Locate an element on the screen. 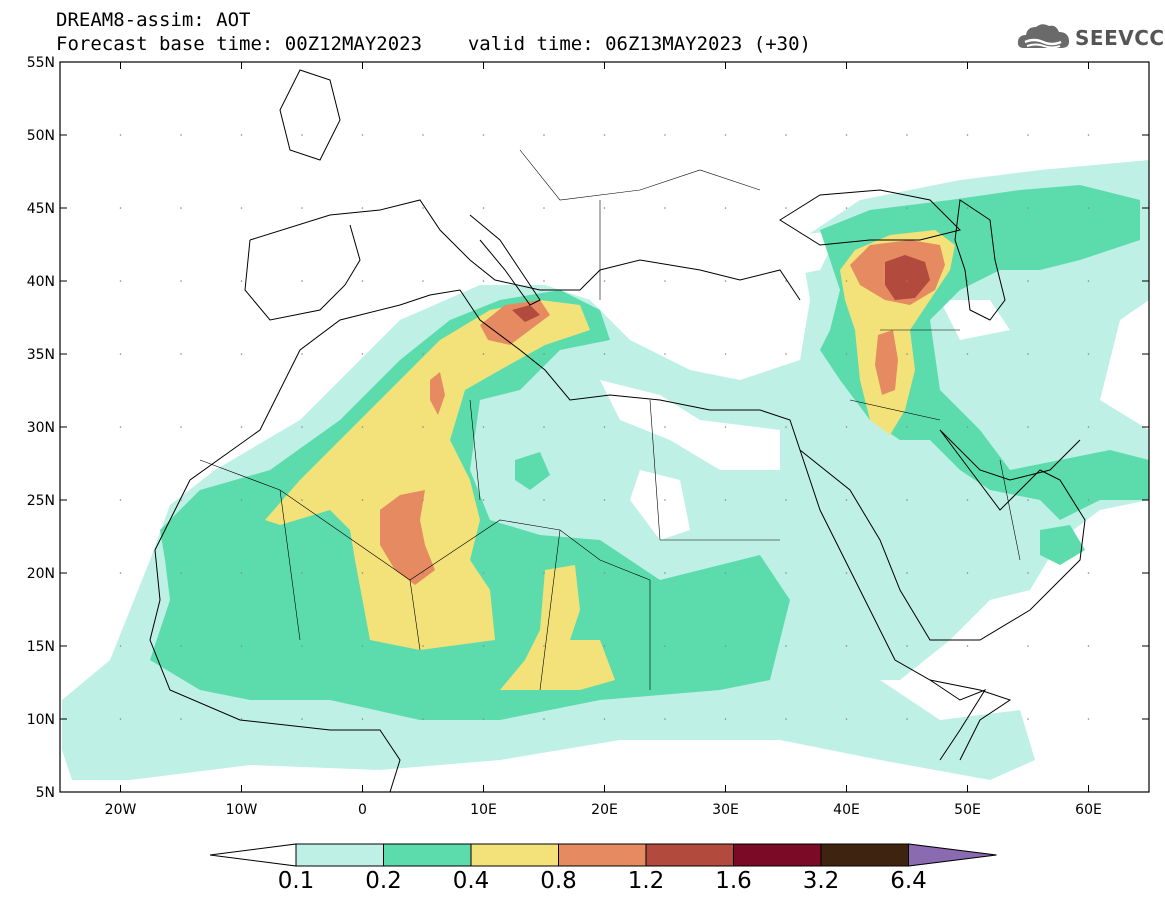  lat-tick-label: 35N is located at coordinates (41, 355).